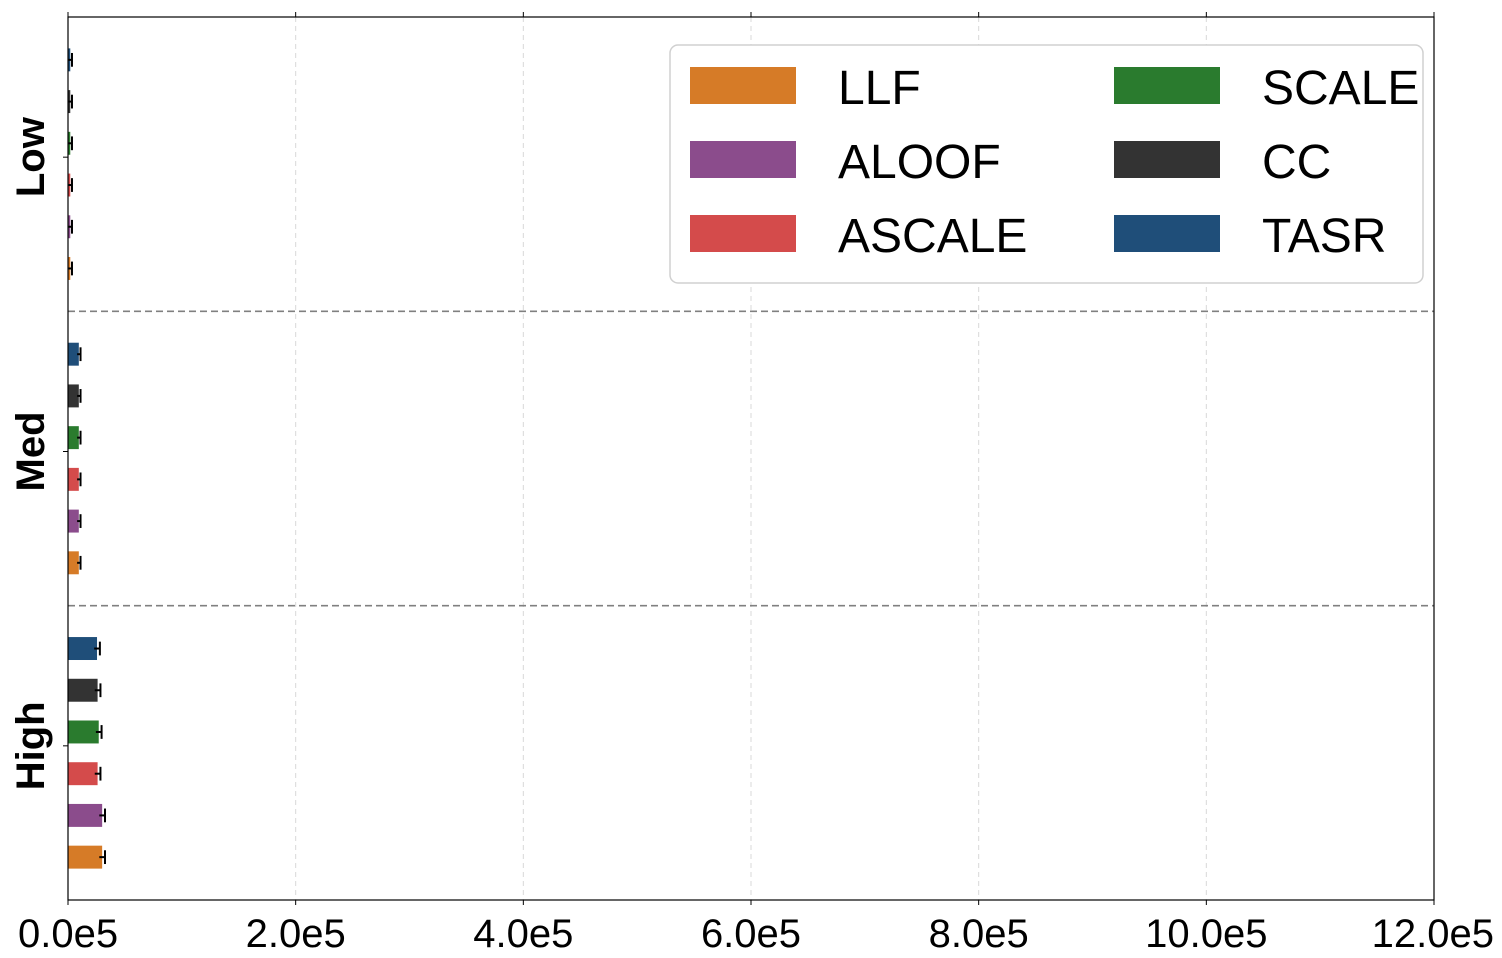 The image size is (1502, 958). Describe the element at coordinates (87, 458) in the screenshot. I see `bars-layer` at that location.